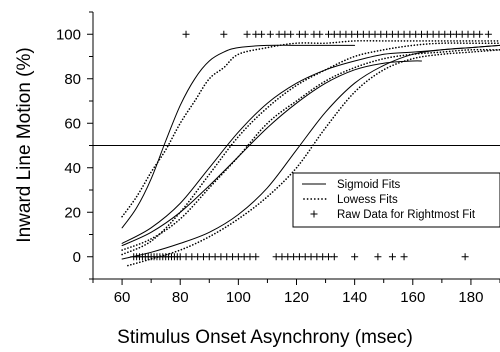  What do you see at coordinates (68, 34) in the screenshot?
I see `y-tick-label: 100` at bounding box center [68, 34].